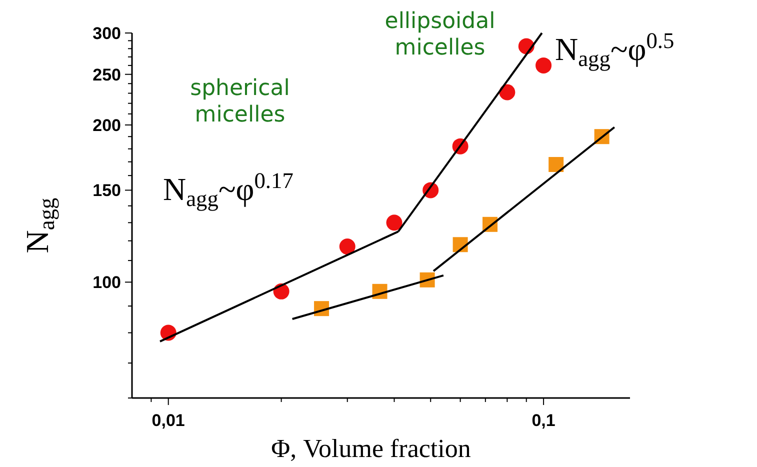 This screenshot has width=757, height=467. What do you see at coordinates (440, 34) in the screenshot?
I see `annotation: ellipsoidal micelles` at bounding box center [440, 34].